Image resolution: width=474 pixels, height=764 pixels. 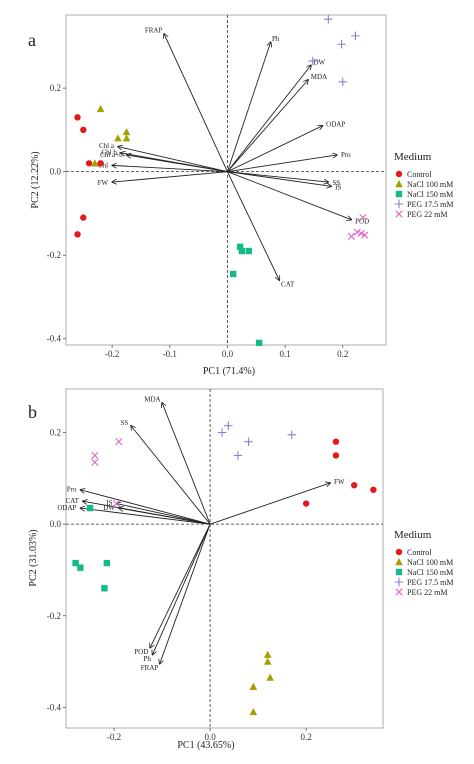 I want to click on x-tick-label-a: -0.2, so click(x=112, y=354).